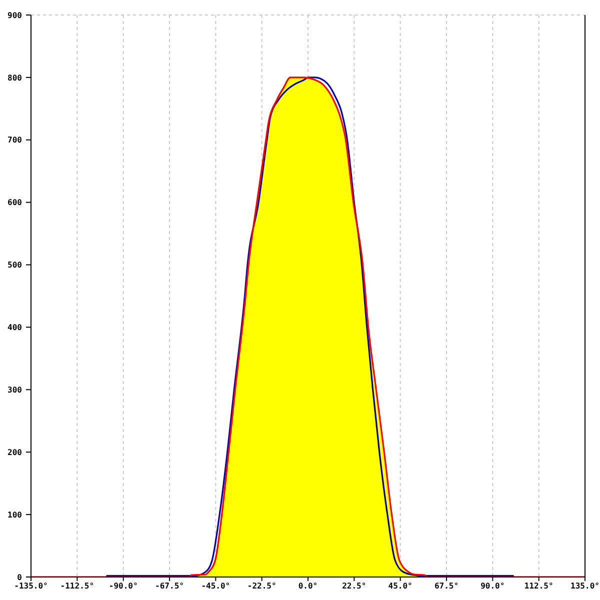 The height and width of the screenshot is (600, 600). What do you see at coordinates (77, 586) in the screenshot?
I see `x-tick-label: -112.5°` at bounding box center [77, 586].